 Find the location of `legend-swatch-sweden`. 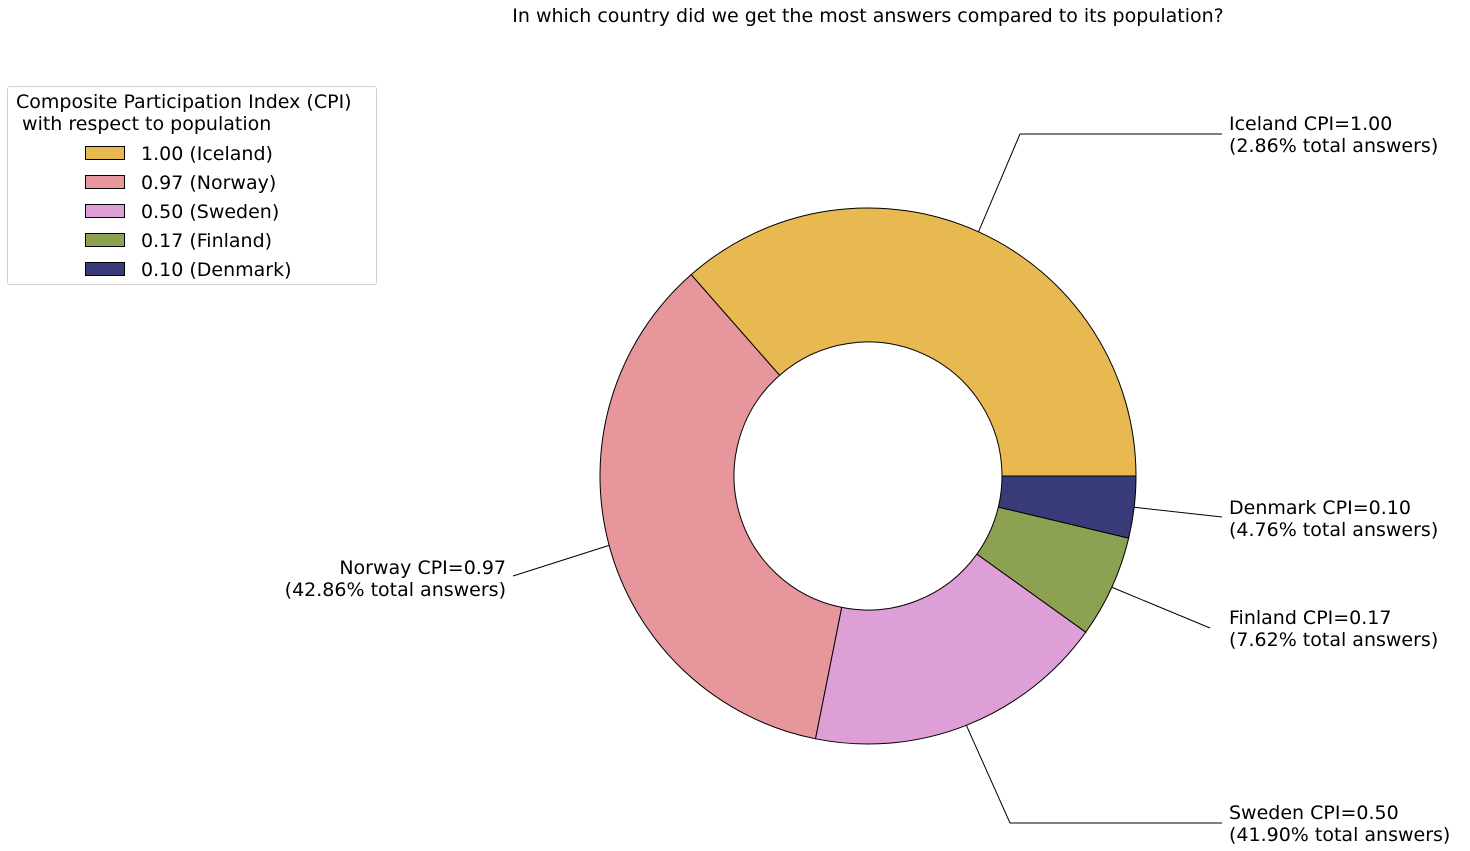

legend-swatch-sweden is located at coordinates (105, 211).